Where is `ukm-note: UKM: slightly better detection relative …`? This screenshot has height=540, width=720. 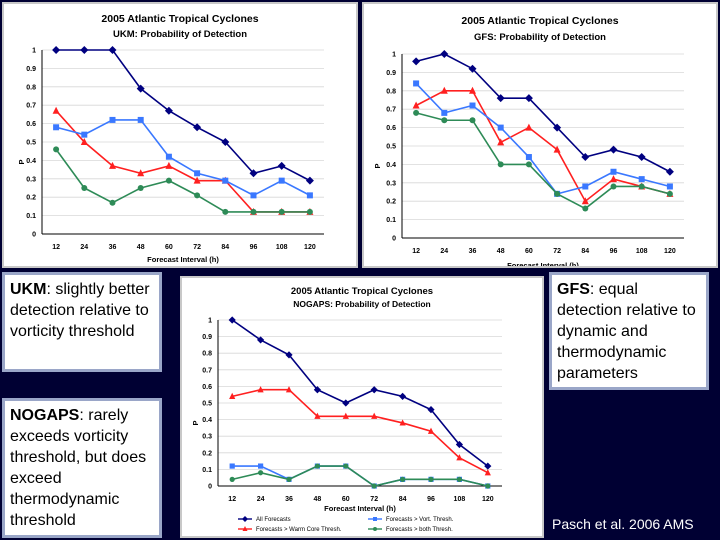 ukm-note: UKM: slightly better detection relative … is located at coordinates (82, 322).